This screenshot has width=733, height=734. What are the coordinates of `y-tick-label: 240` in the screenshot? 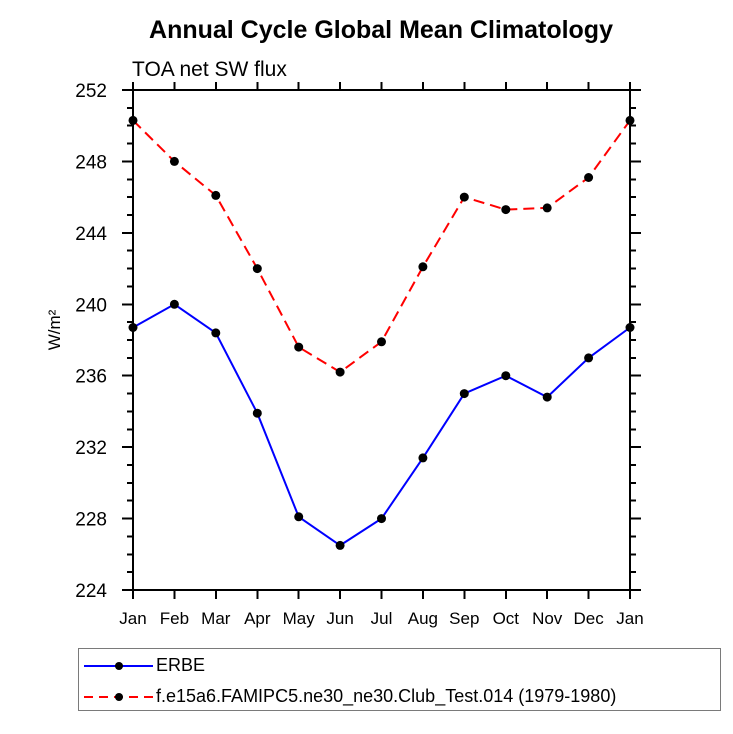 It's located at (91, 305).